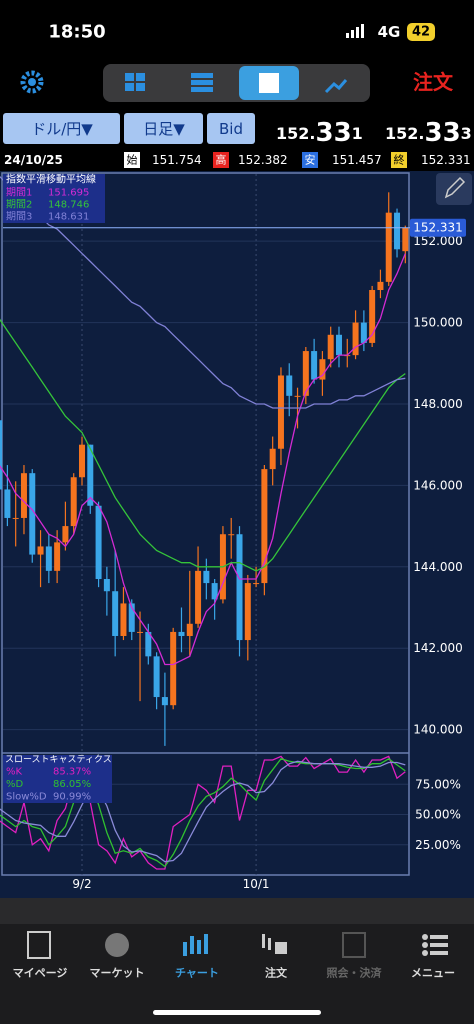 The width and height of the screenshot is (474, 1024). What do you see at coordinates (202, 82) in the screenshot?
I see `layout-list` at bounding box center [202, 82].